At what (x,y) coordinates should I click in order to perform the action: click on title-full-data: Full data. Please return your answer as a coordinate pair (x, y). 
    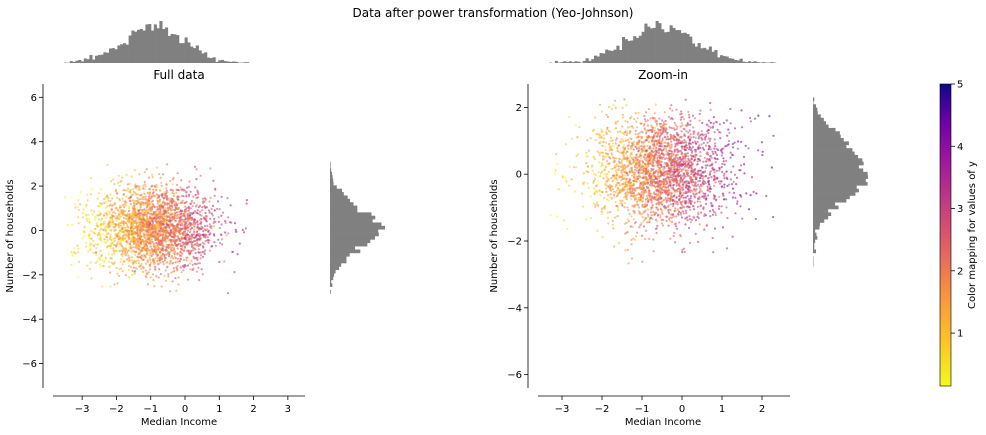
    Looking at the image, I should click on (178, 75).